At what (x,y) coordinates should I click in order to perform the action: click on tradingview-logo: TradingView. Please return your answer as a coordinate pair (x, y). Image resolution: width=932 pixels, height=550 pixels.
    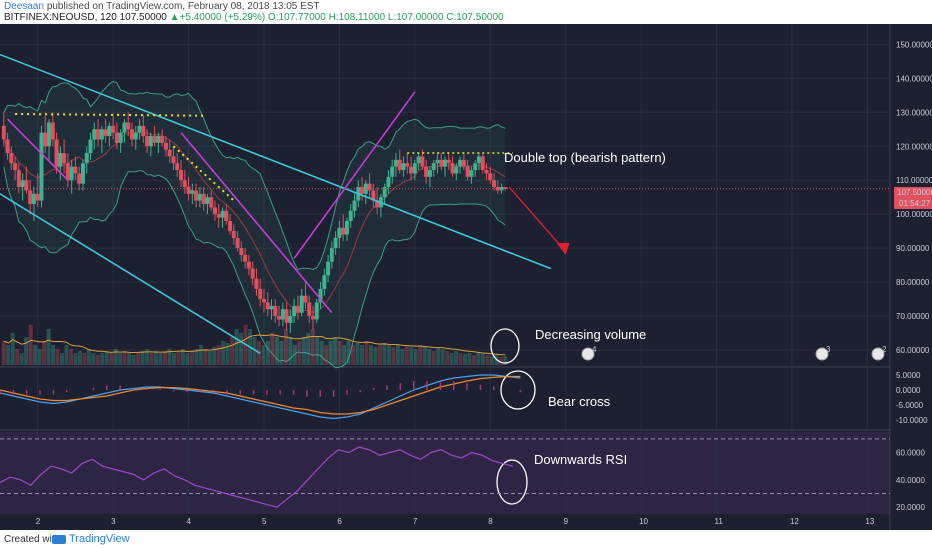
    Looking at the image, I should click on (91, 539).